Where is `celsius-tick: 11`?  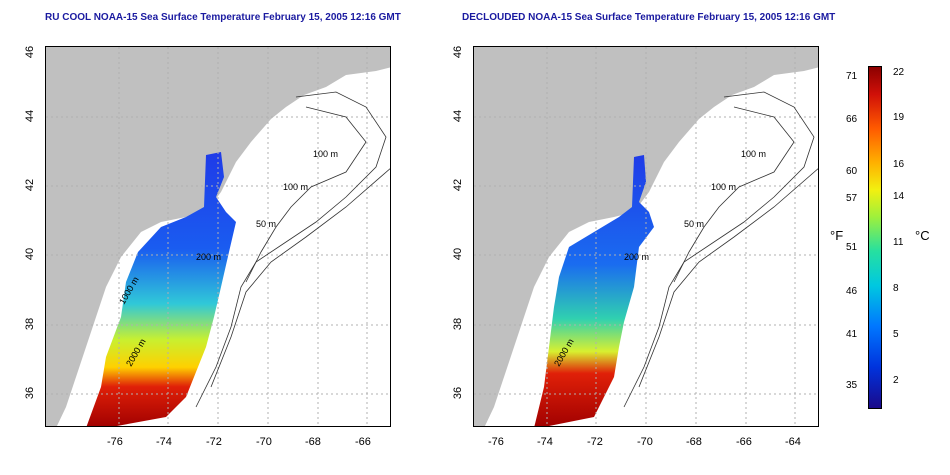 celsius-tick: 11 is located at coordinates (898, 242).